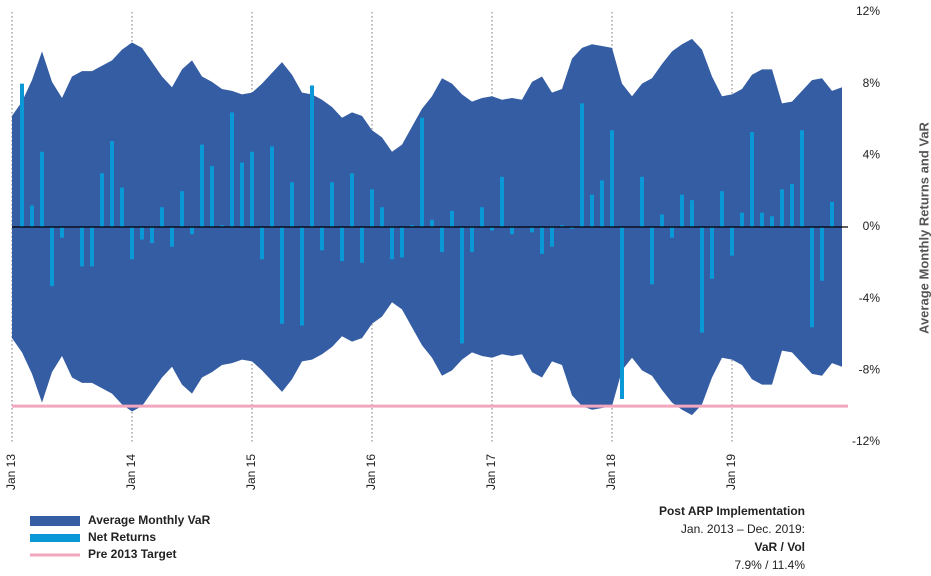 The height and width of the screenshot is (576, 931). Describe the element at coordinates (770, 565) in the screenshot. I see `annotation: 7.9% / 11.4%` at that location.